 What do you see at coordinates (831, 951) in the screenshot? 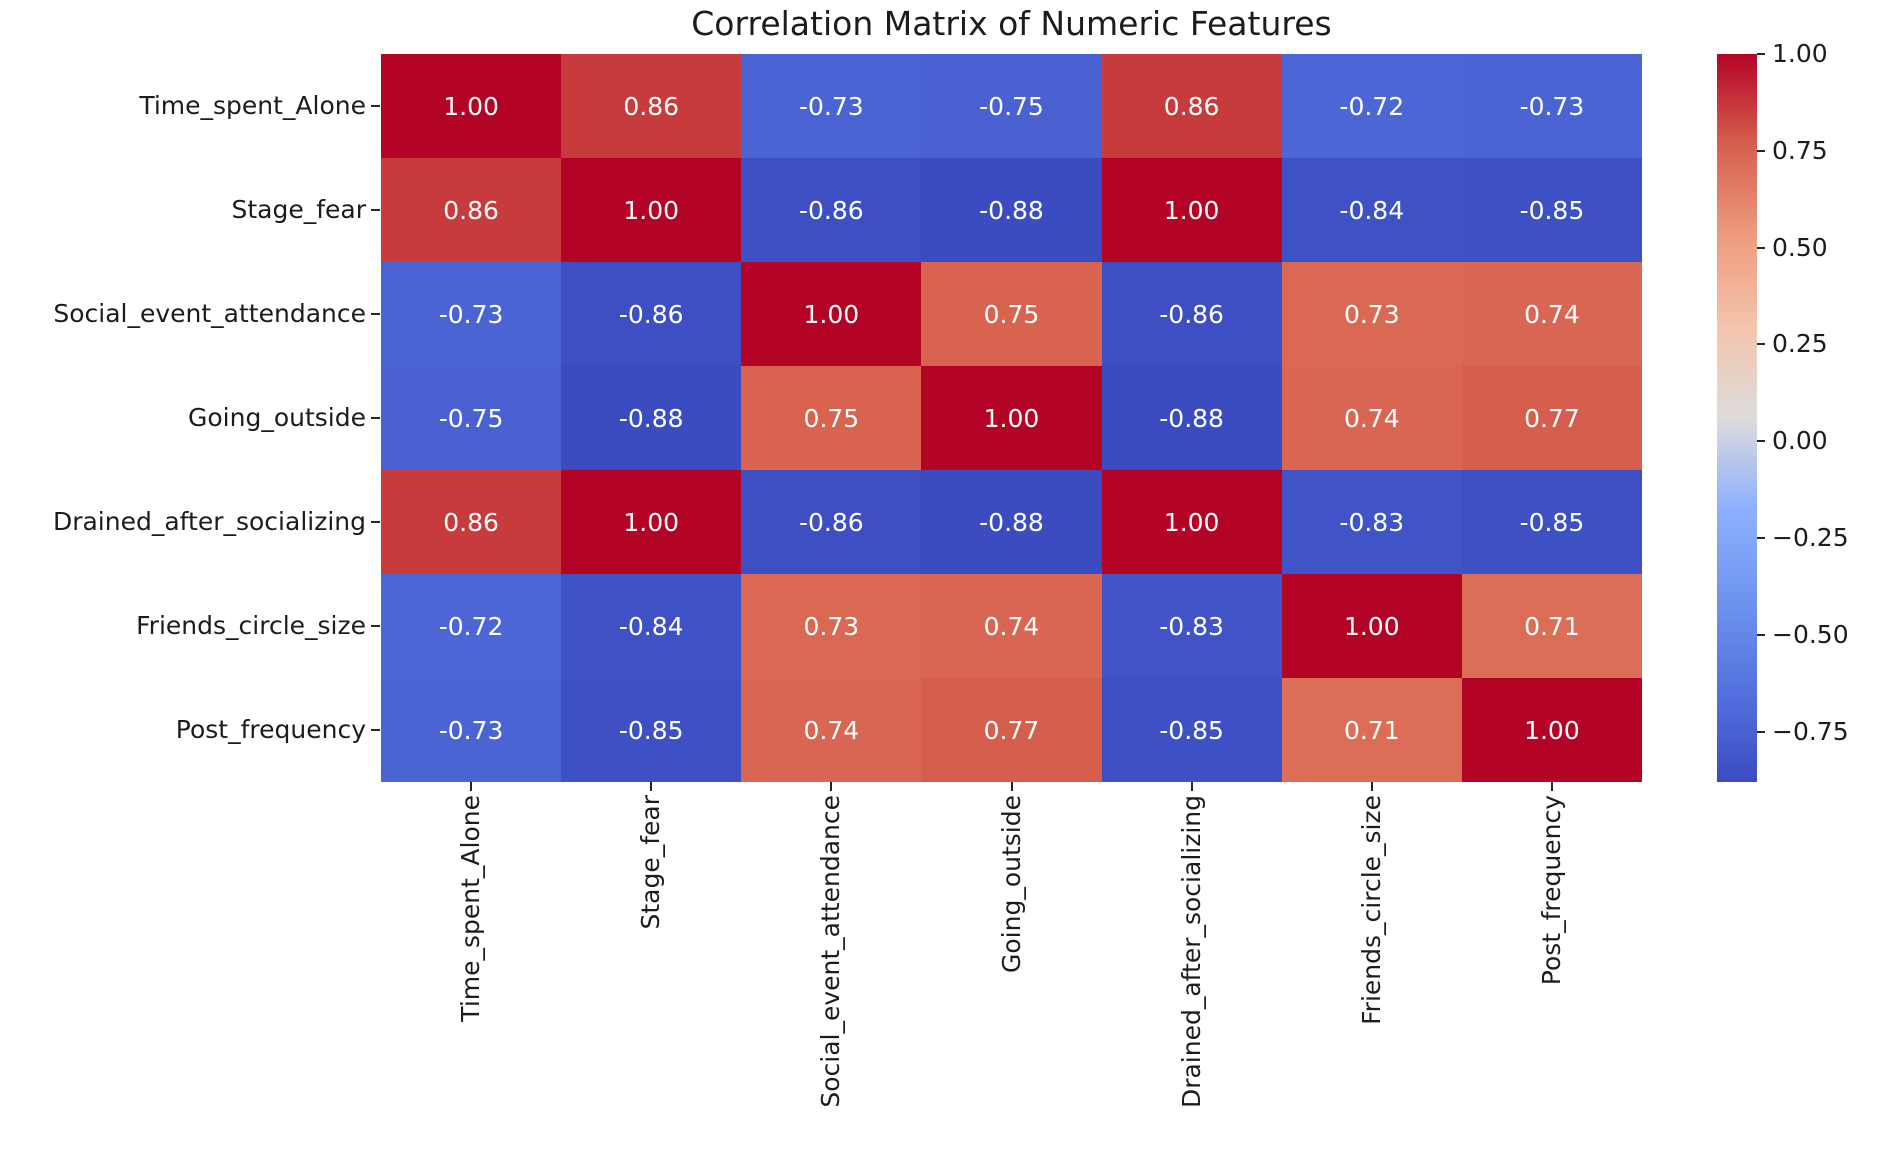
I see `x-tick-label: Social_event_attendance` at bounding box center [831, 951].